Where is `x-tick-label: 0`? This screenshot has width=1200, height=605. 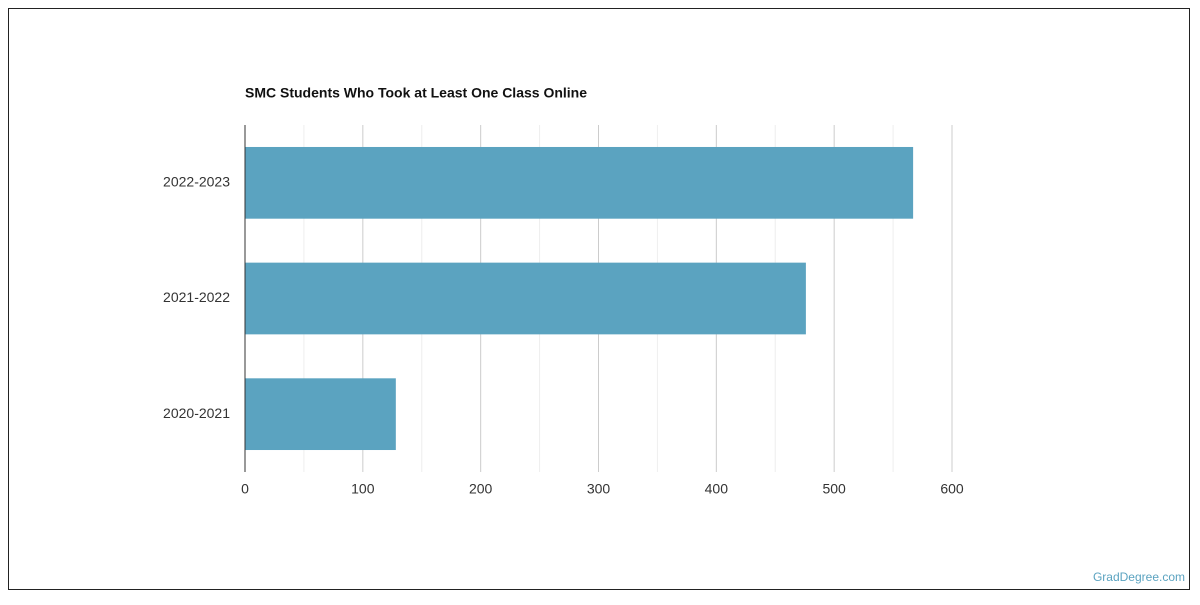
x-tick-label: 0 is located at coordinates (245, 489).